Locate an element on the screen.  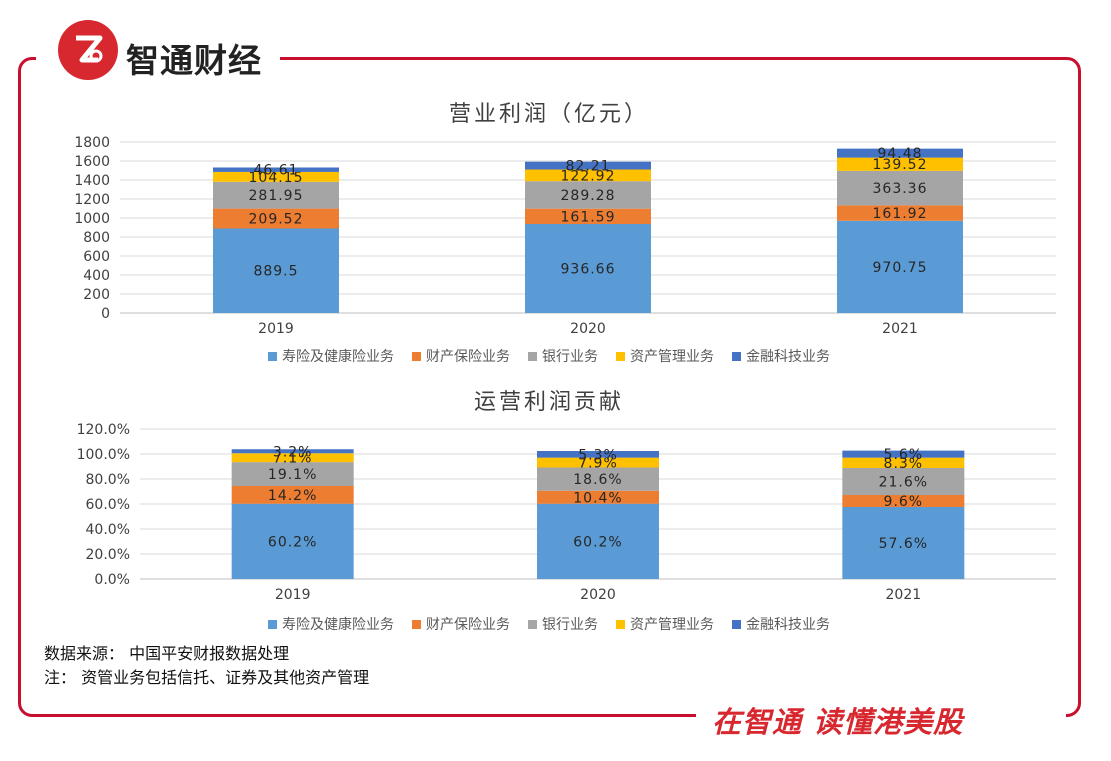
data-label: 82.21 is located at coordinates (587, 167).